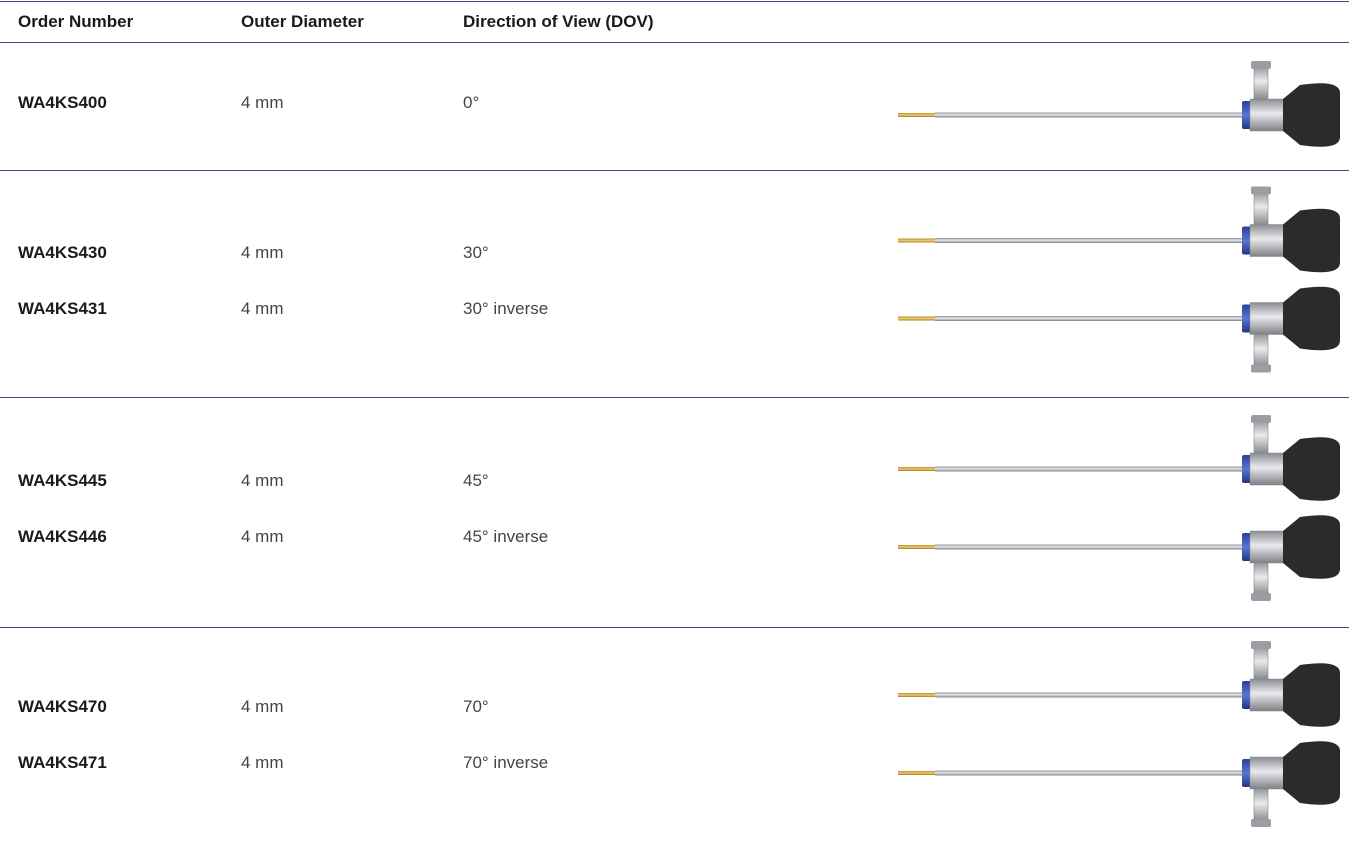 The image size is (1349, 849). What do you see at coordinates (674, 1) in the screenshot?
I see `top-rule` at bounding box center [674, 1].